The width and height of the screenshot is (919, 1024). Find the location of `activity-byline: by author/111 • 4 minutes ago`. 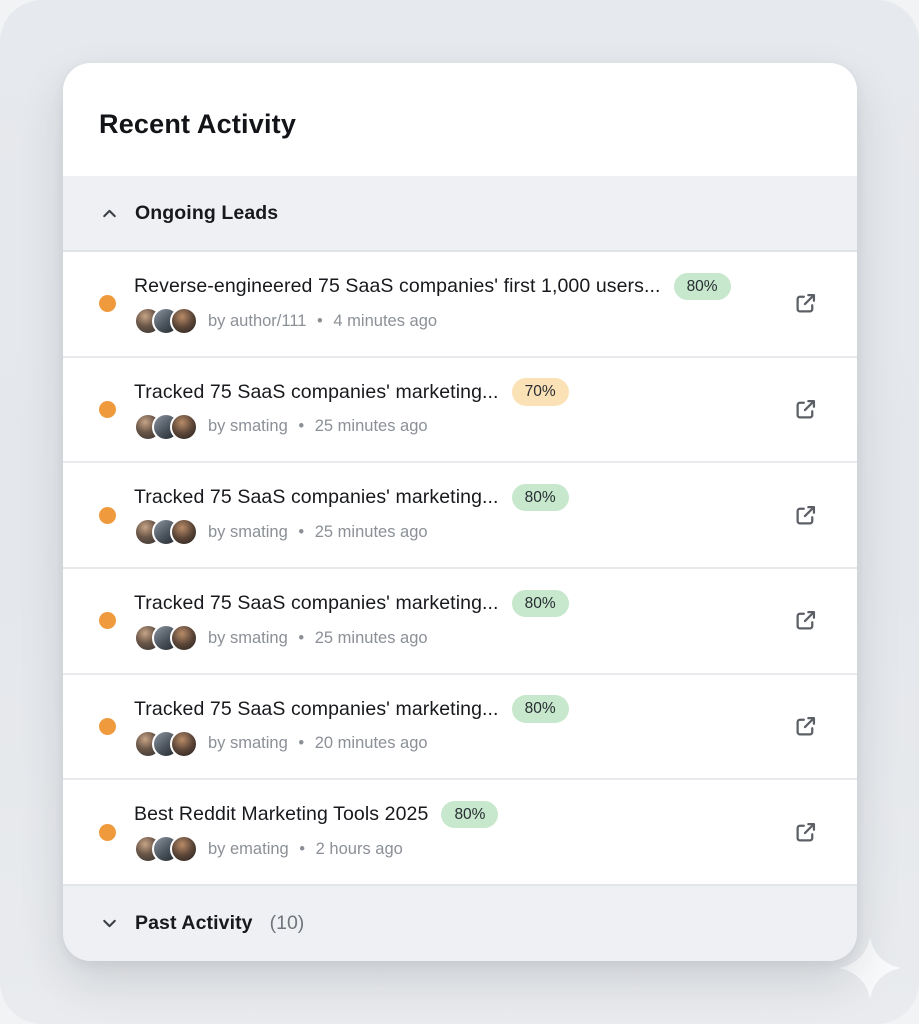

activity-byline: by author/111 • 4 minutes ago is located at coordinates (322, 321).